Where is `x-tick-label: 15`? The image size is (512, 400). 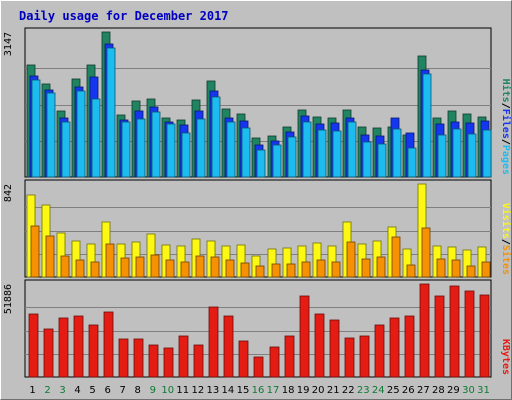 x-tick-label: 15 is located at coordinates (243, 390).